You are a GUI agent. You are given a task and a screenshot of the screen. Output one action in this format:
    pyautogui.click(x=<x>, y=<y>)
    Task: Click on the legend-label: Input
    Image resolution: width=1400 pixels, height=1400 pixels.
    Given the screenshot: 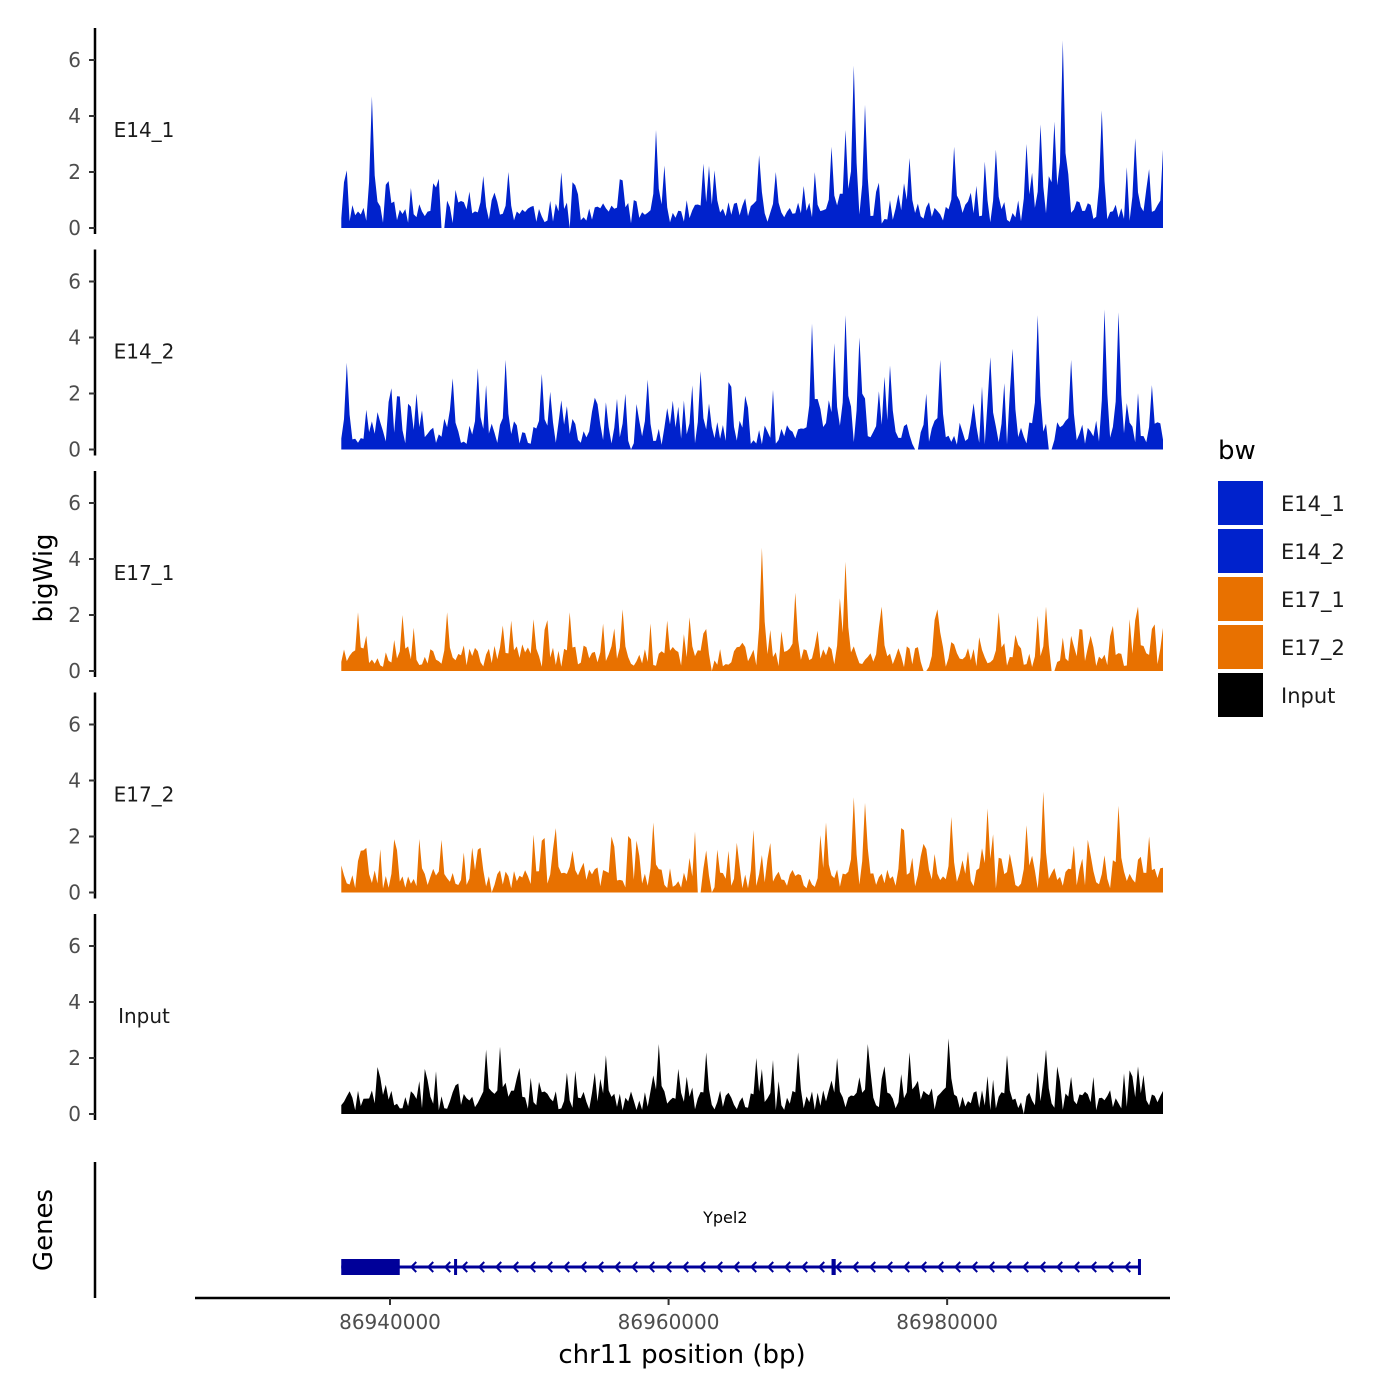 What is the action you would take?
    pyautogui.click(x=1308, y=696)
    